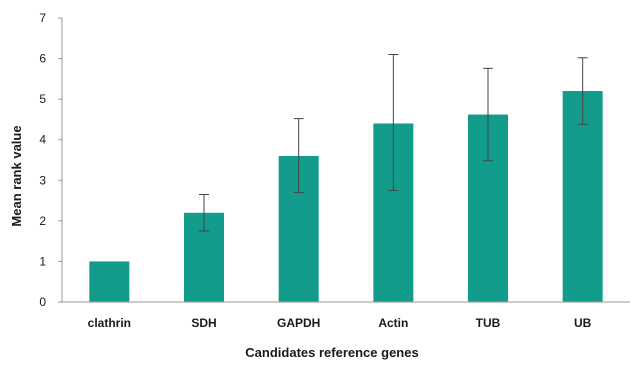 This screenshot has height=367, width=640. I want to click on error-bar-actin, so click(393, 122).